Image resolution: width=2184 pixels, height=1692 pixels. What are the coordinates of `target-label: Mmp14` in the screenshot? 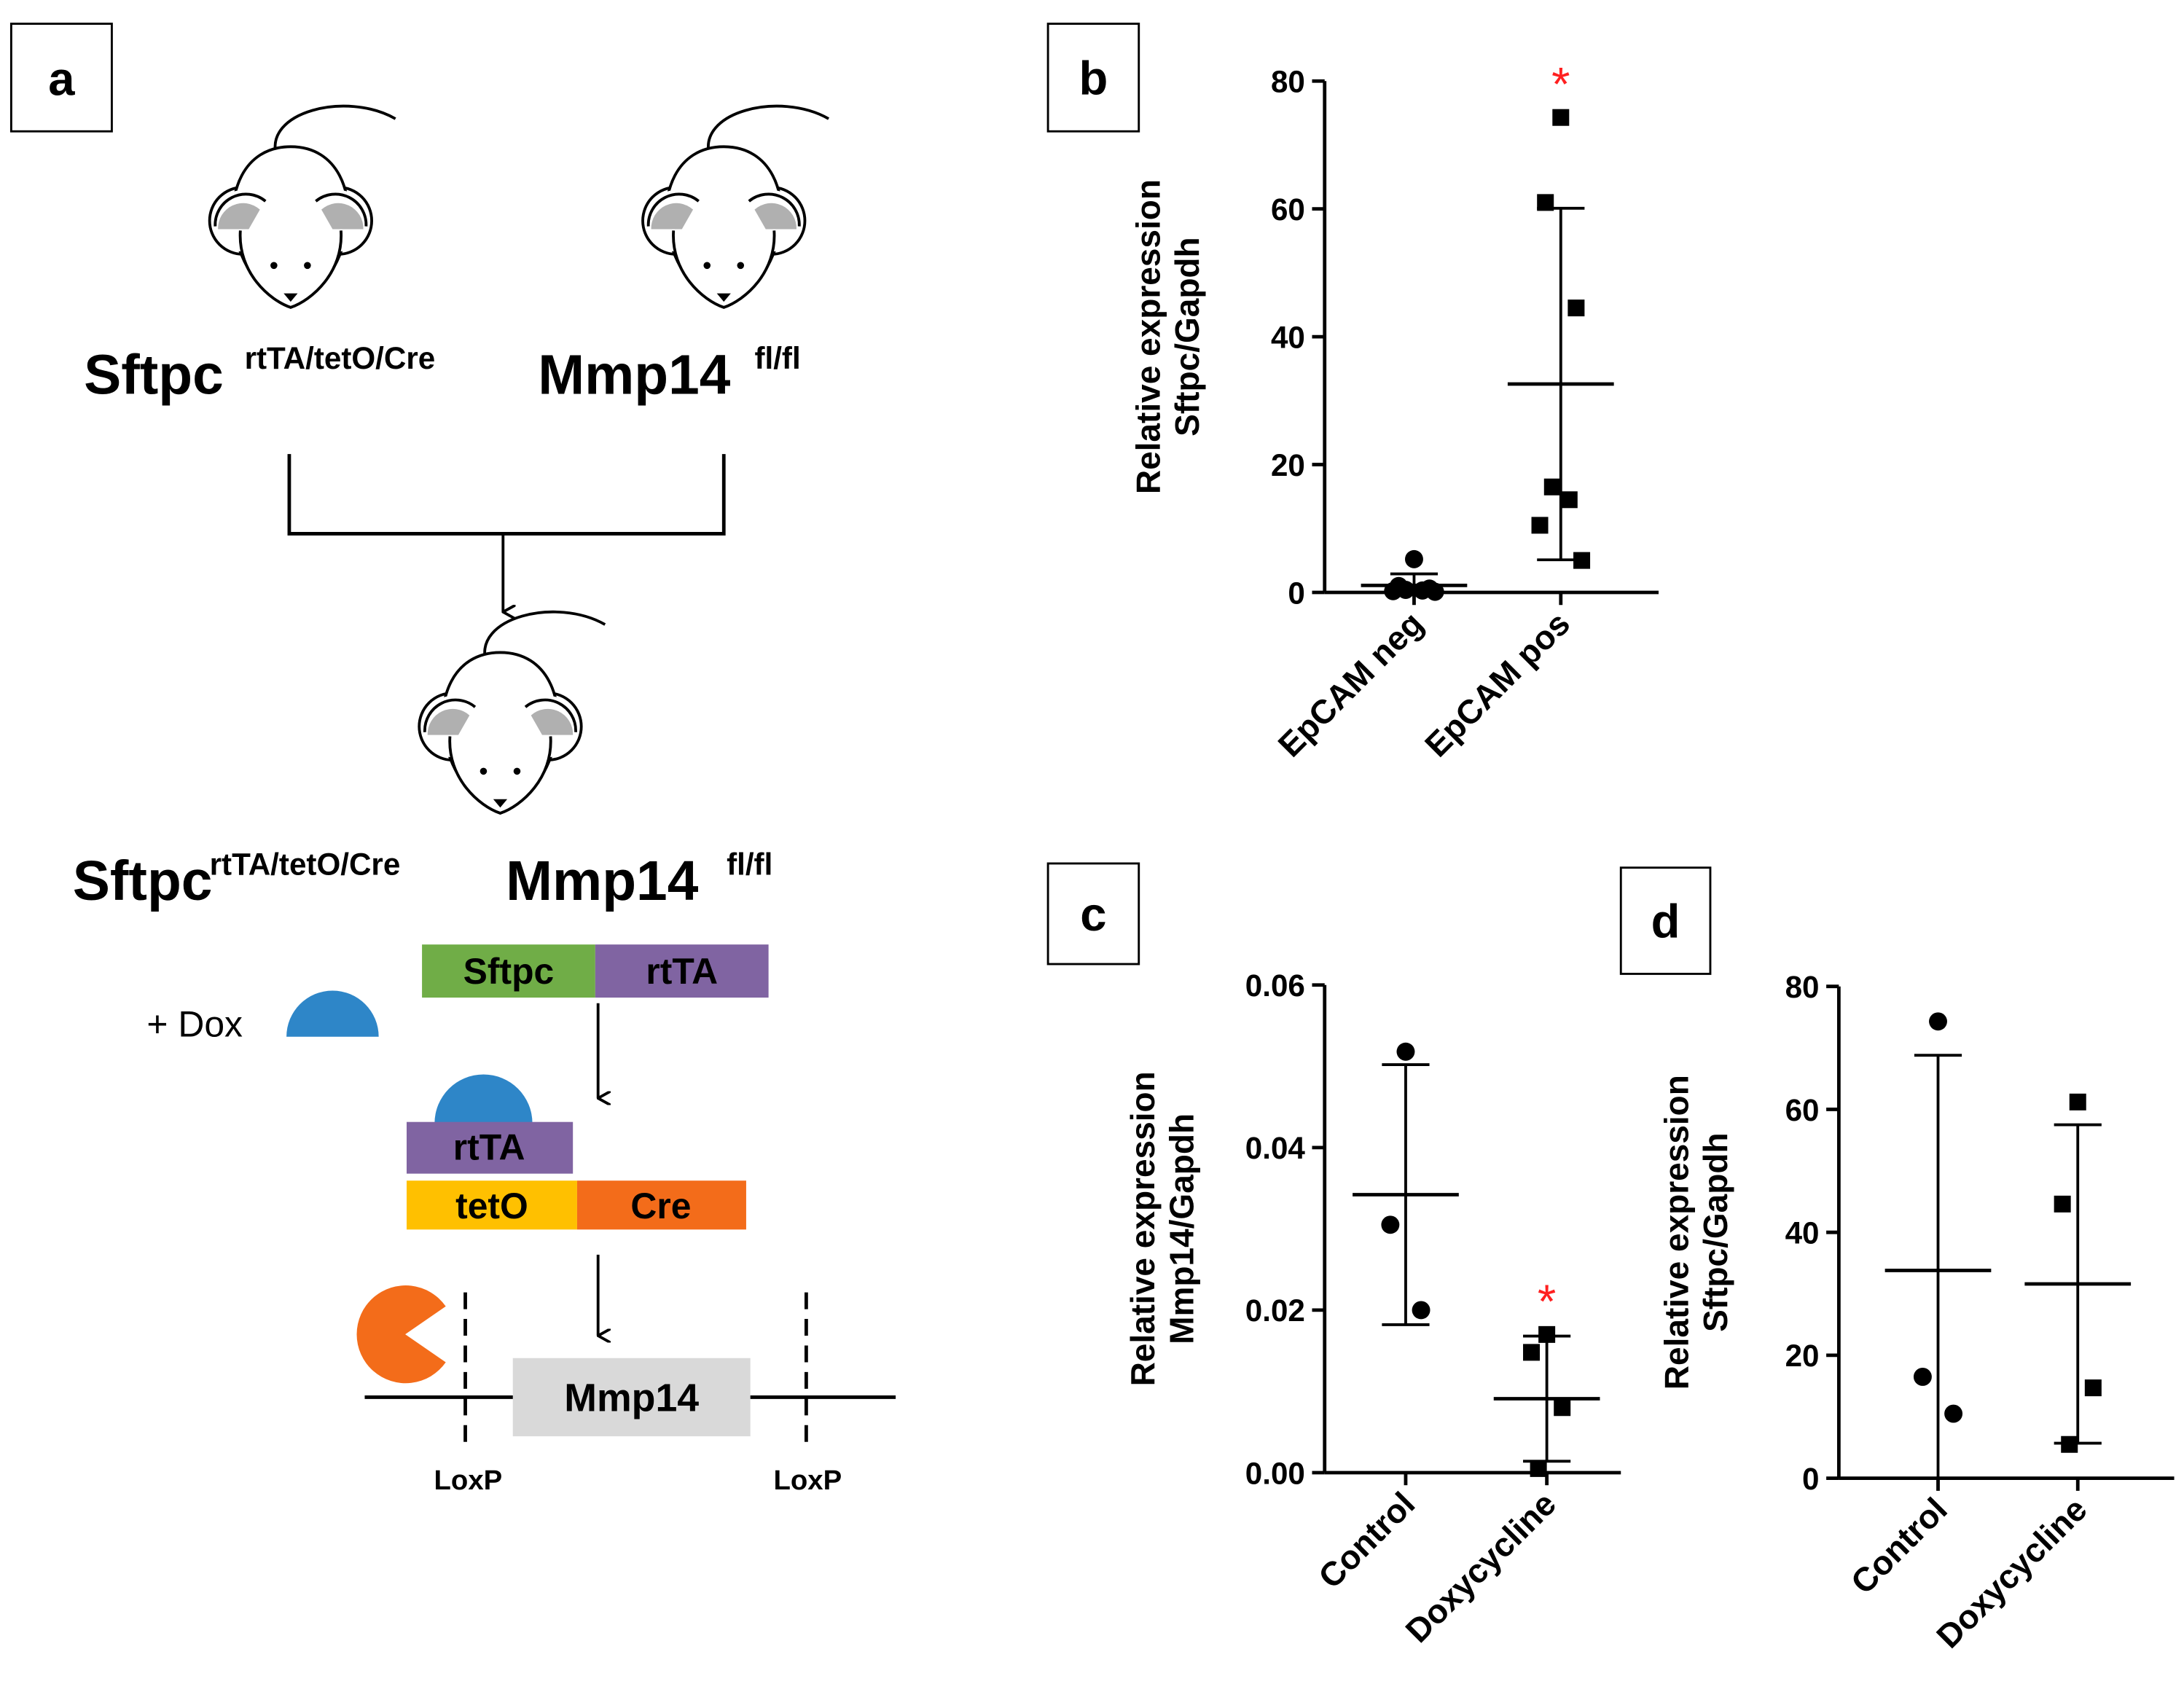 It's located at (631, 1398).